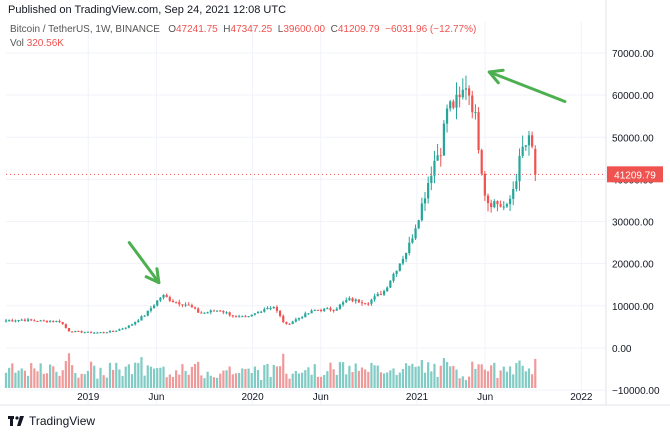 The height and width of the screenshot is (441, 670). What do you see at coordinates (51, 421) in the screenshot?
I see `footer-brand: TradingView` at bounding box center [51, 421].